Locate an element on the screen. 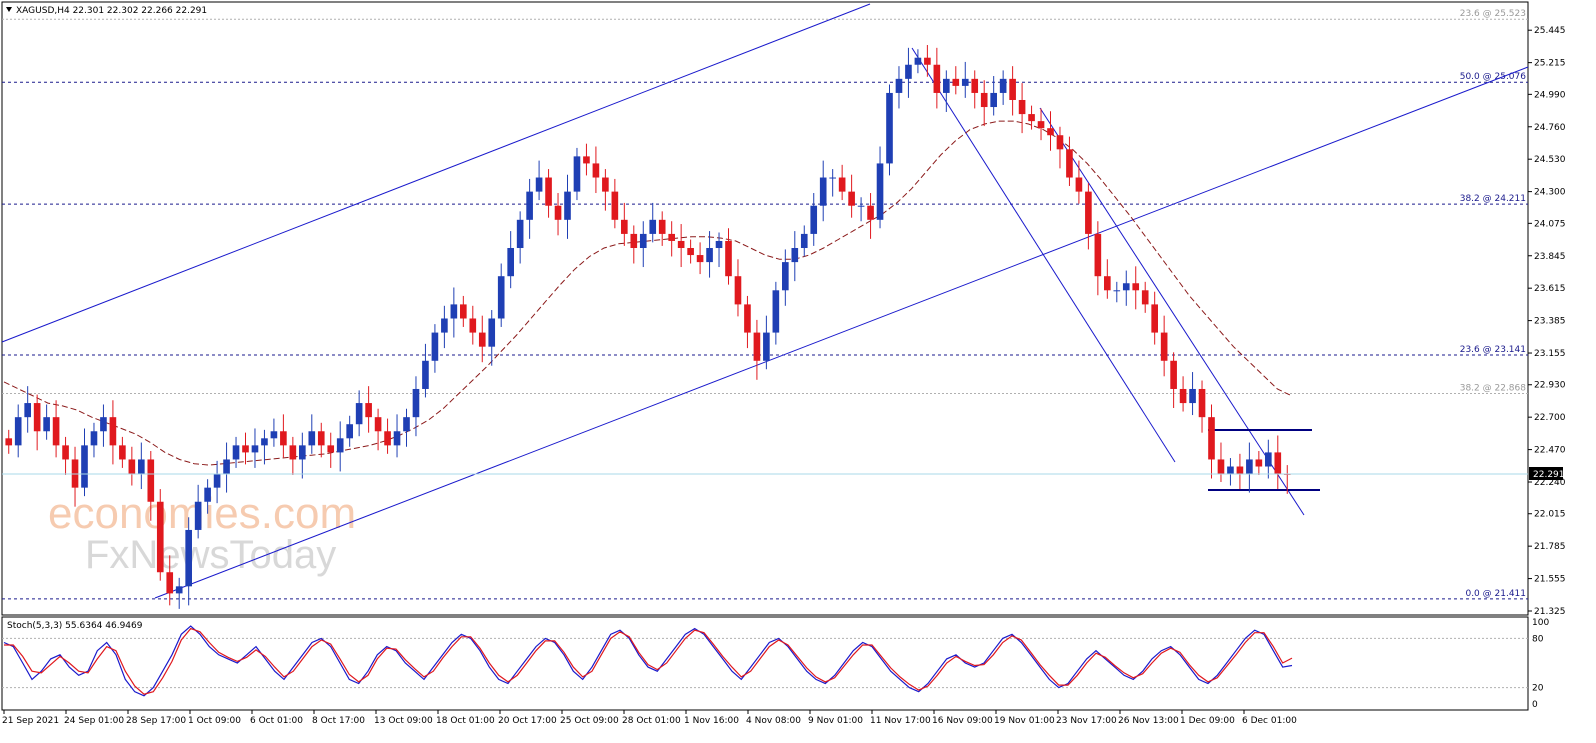 The image size is (1596, 743). y-tick-label: 21.555 is located at coordinates (1550, 580).